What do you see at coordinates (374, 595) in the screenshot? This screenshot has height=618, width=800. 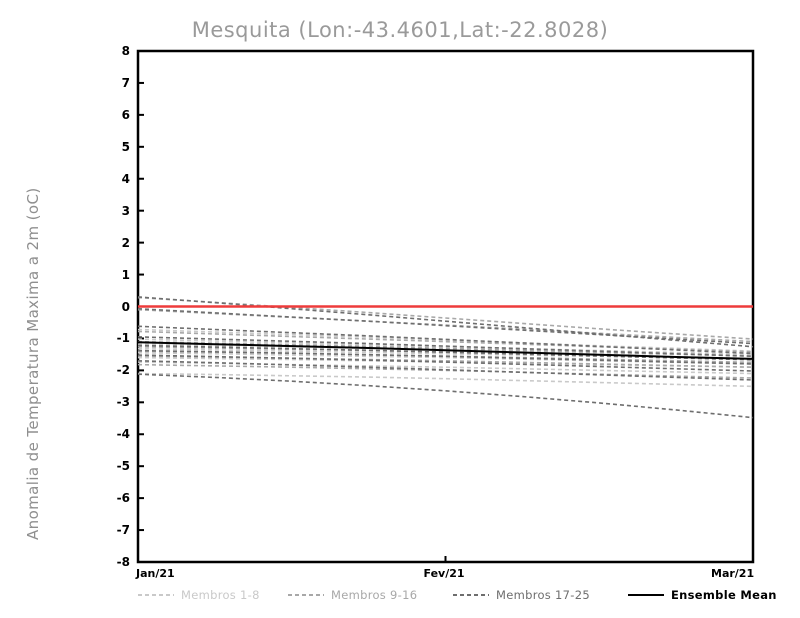 I see `legend-label: Membros 9-16` at bounding box center [374, 595].